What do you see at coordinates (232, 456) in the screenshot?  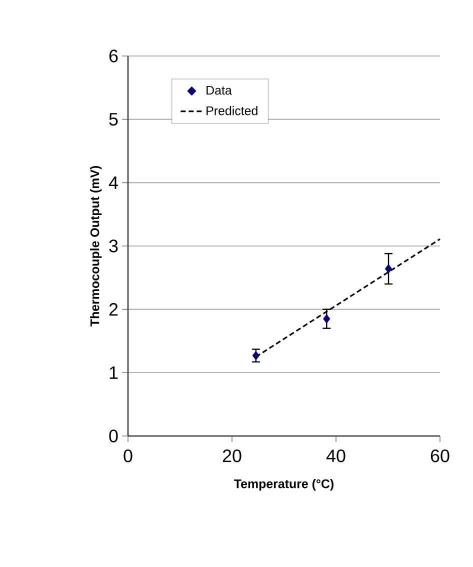 I see `x-tick-label: 20` at bounding box center [232, 456].